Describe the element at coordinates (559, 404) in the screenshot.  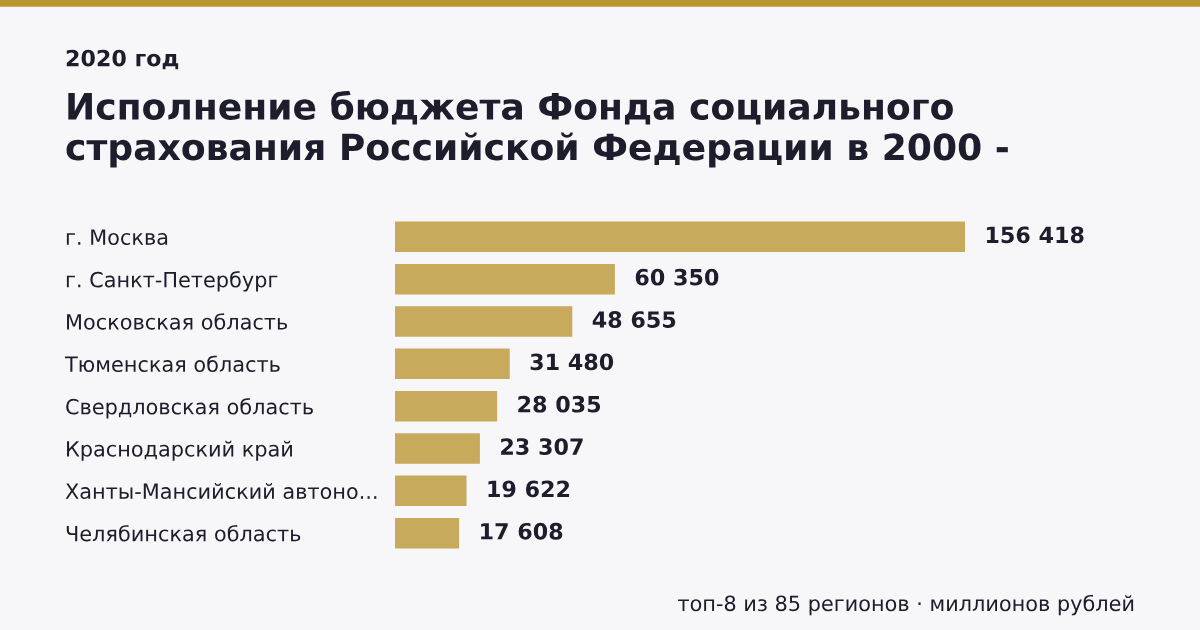
I see `data-label: 28 035` at that location.